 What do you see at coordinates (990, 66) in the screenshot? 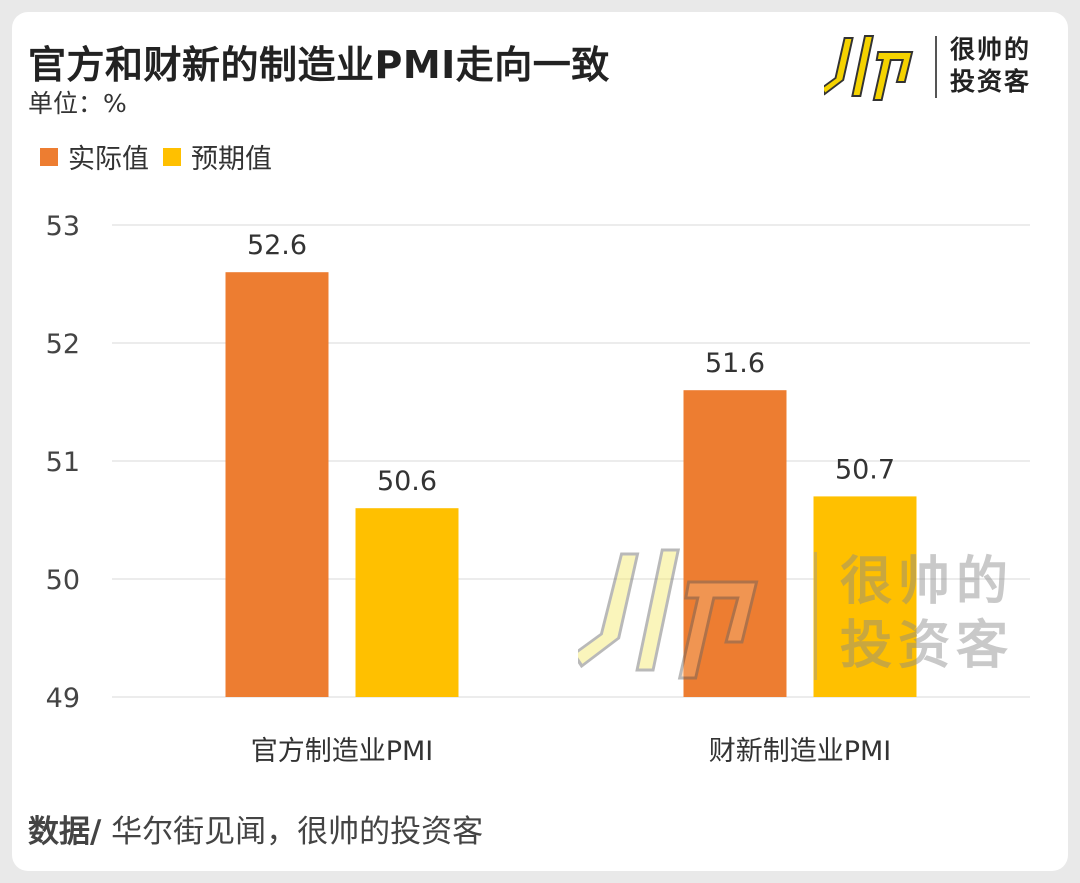
I see `brand-text: 很帅的 投资客` at bounding box center [990, 66].